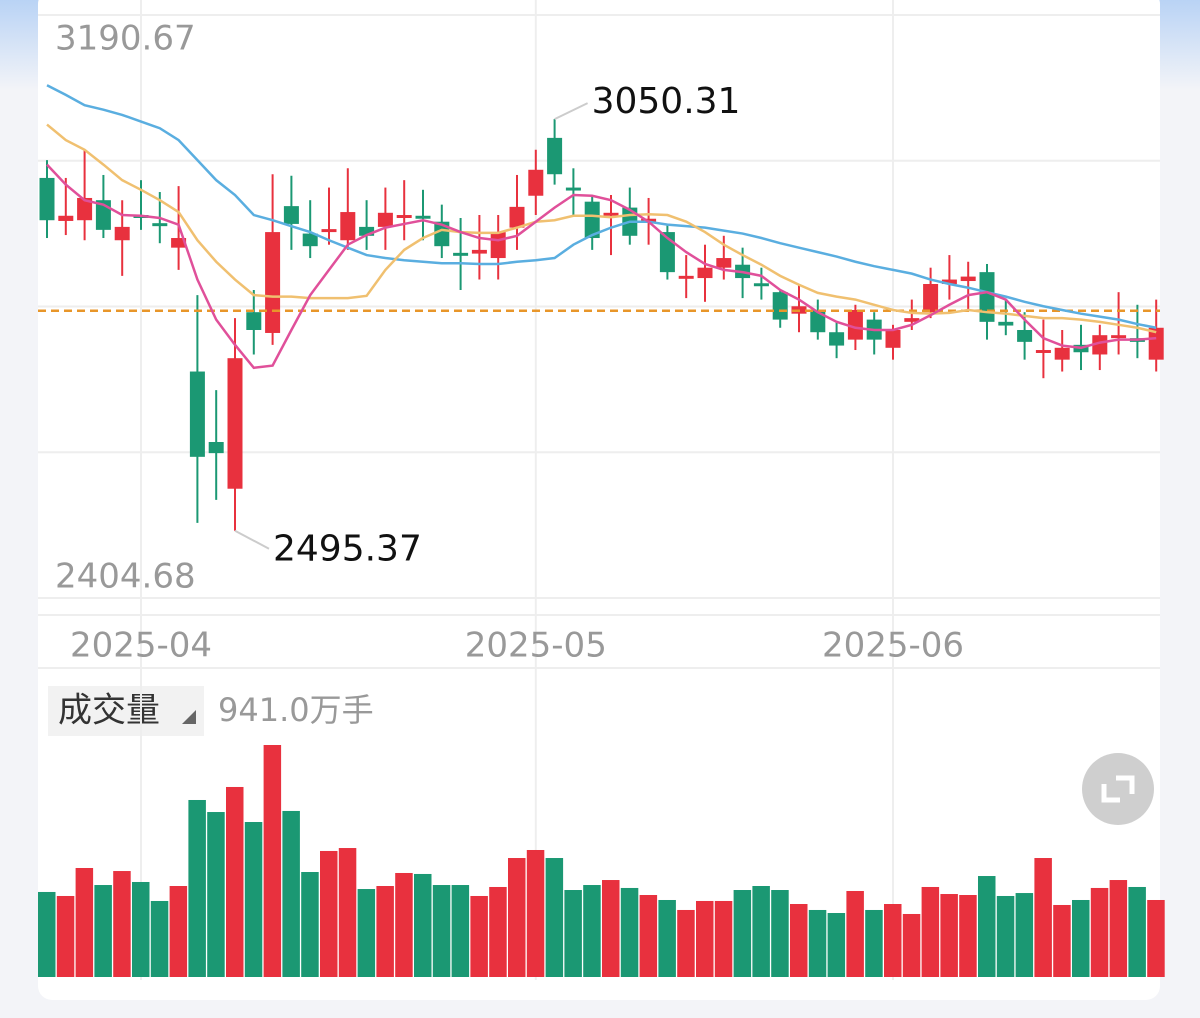  I want to click on expand-button, so click(1118, 789).